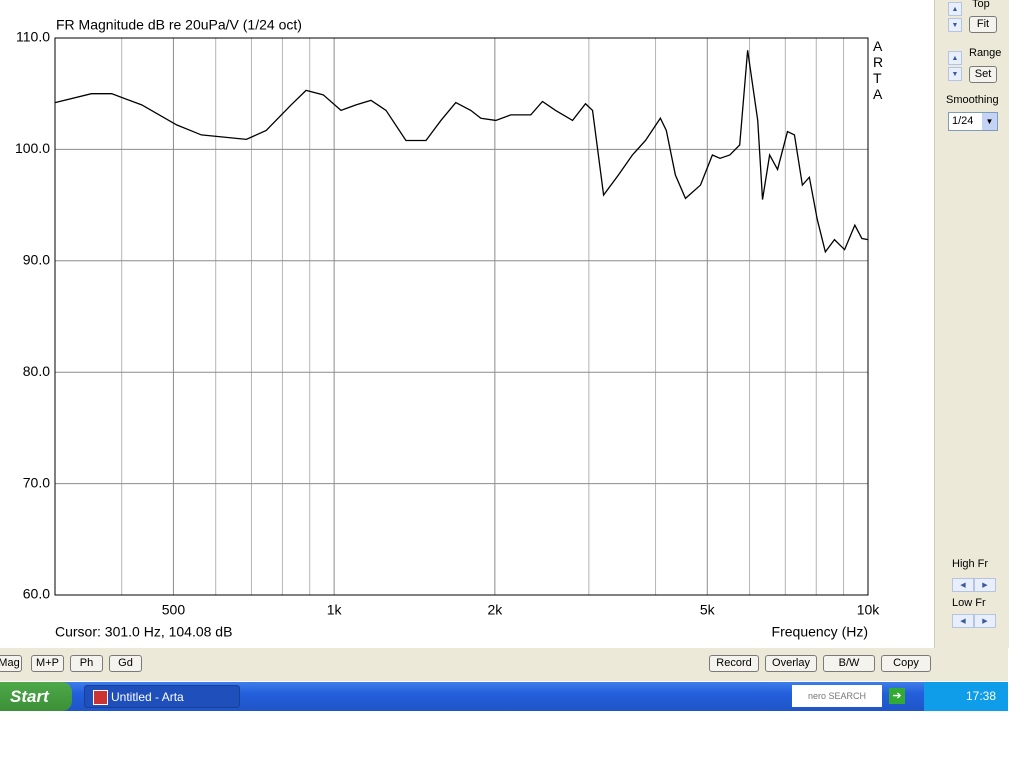 The width and height of the screenshot is (1024, 768). Describe the element at coordinates (972, 100) in the screenshot. I see `smoothing-label: Smoothing` at that location.